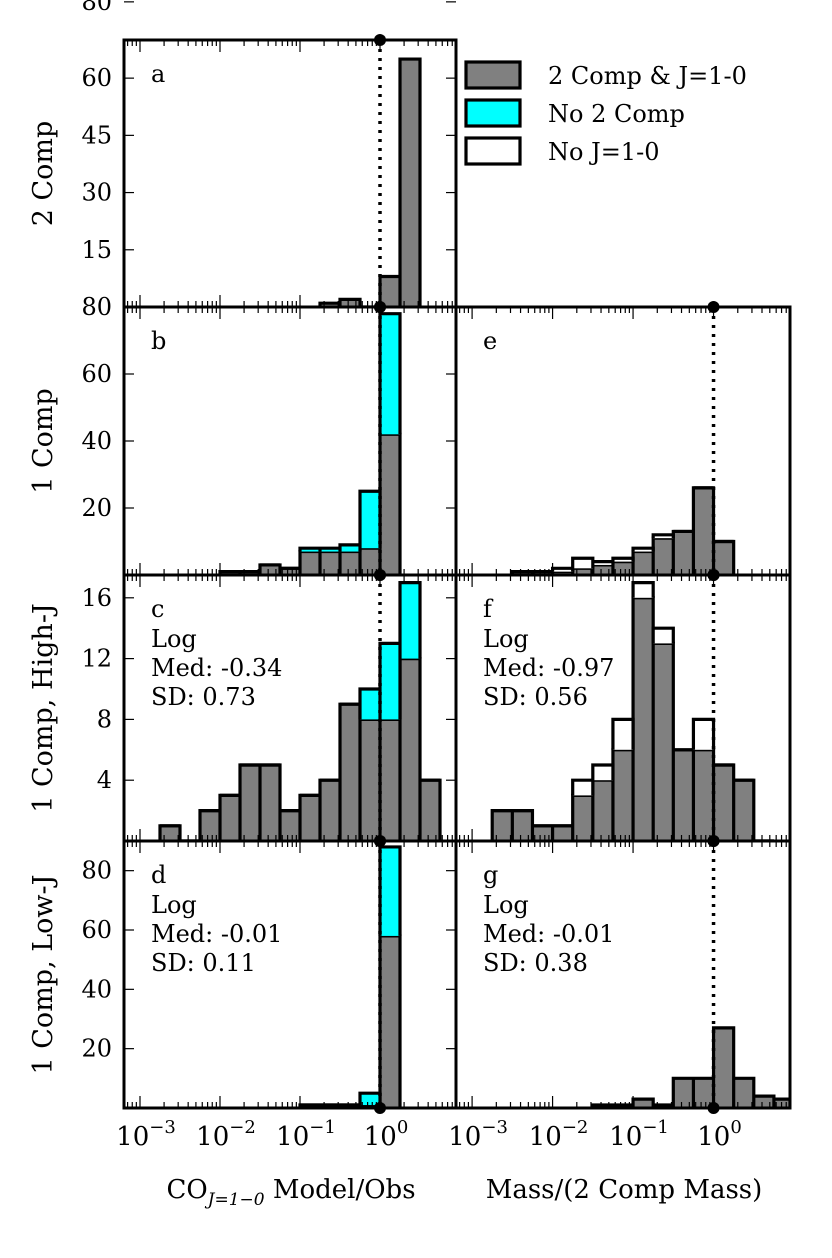 The image size is (832, 1258). Describe the element at coordinates (43, 975) in the screenshot. I see `row-label-3: 1 Comp, Low-J` at that location.